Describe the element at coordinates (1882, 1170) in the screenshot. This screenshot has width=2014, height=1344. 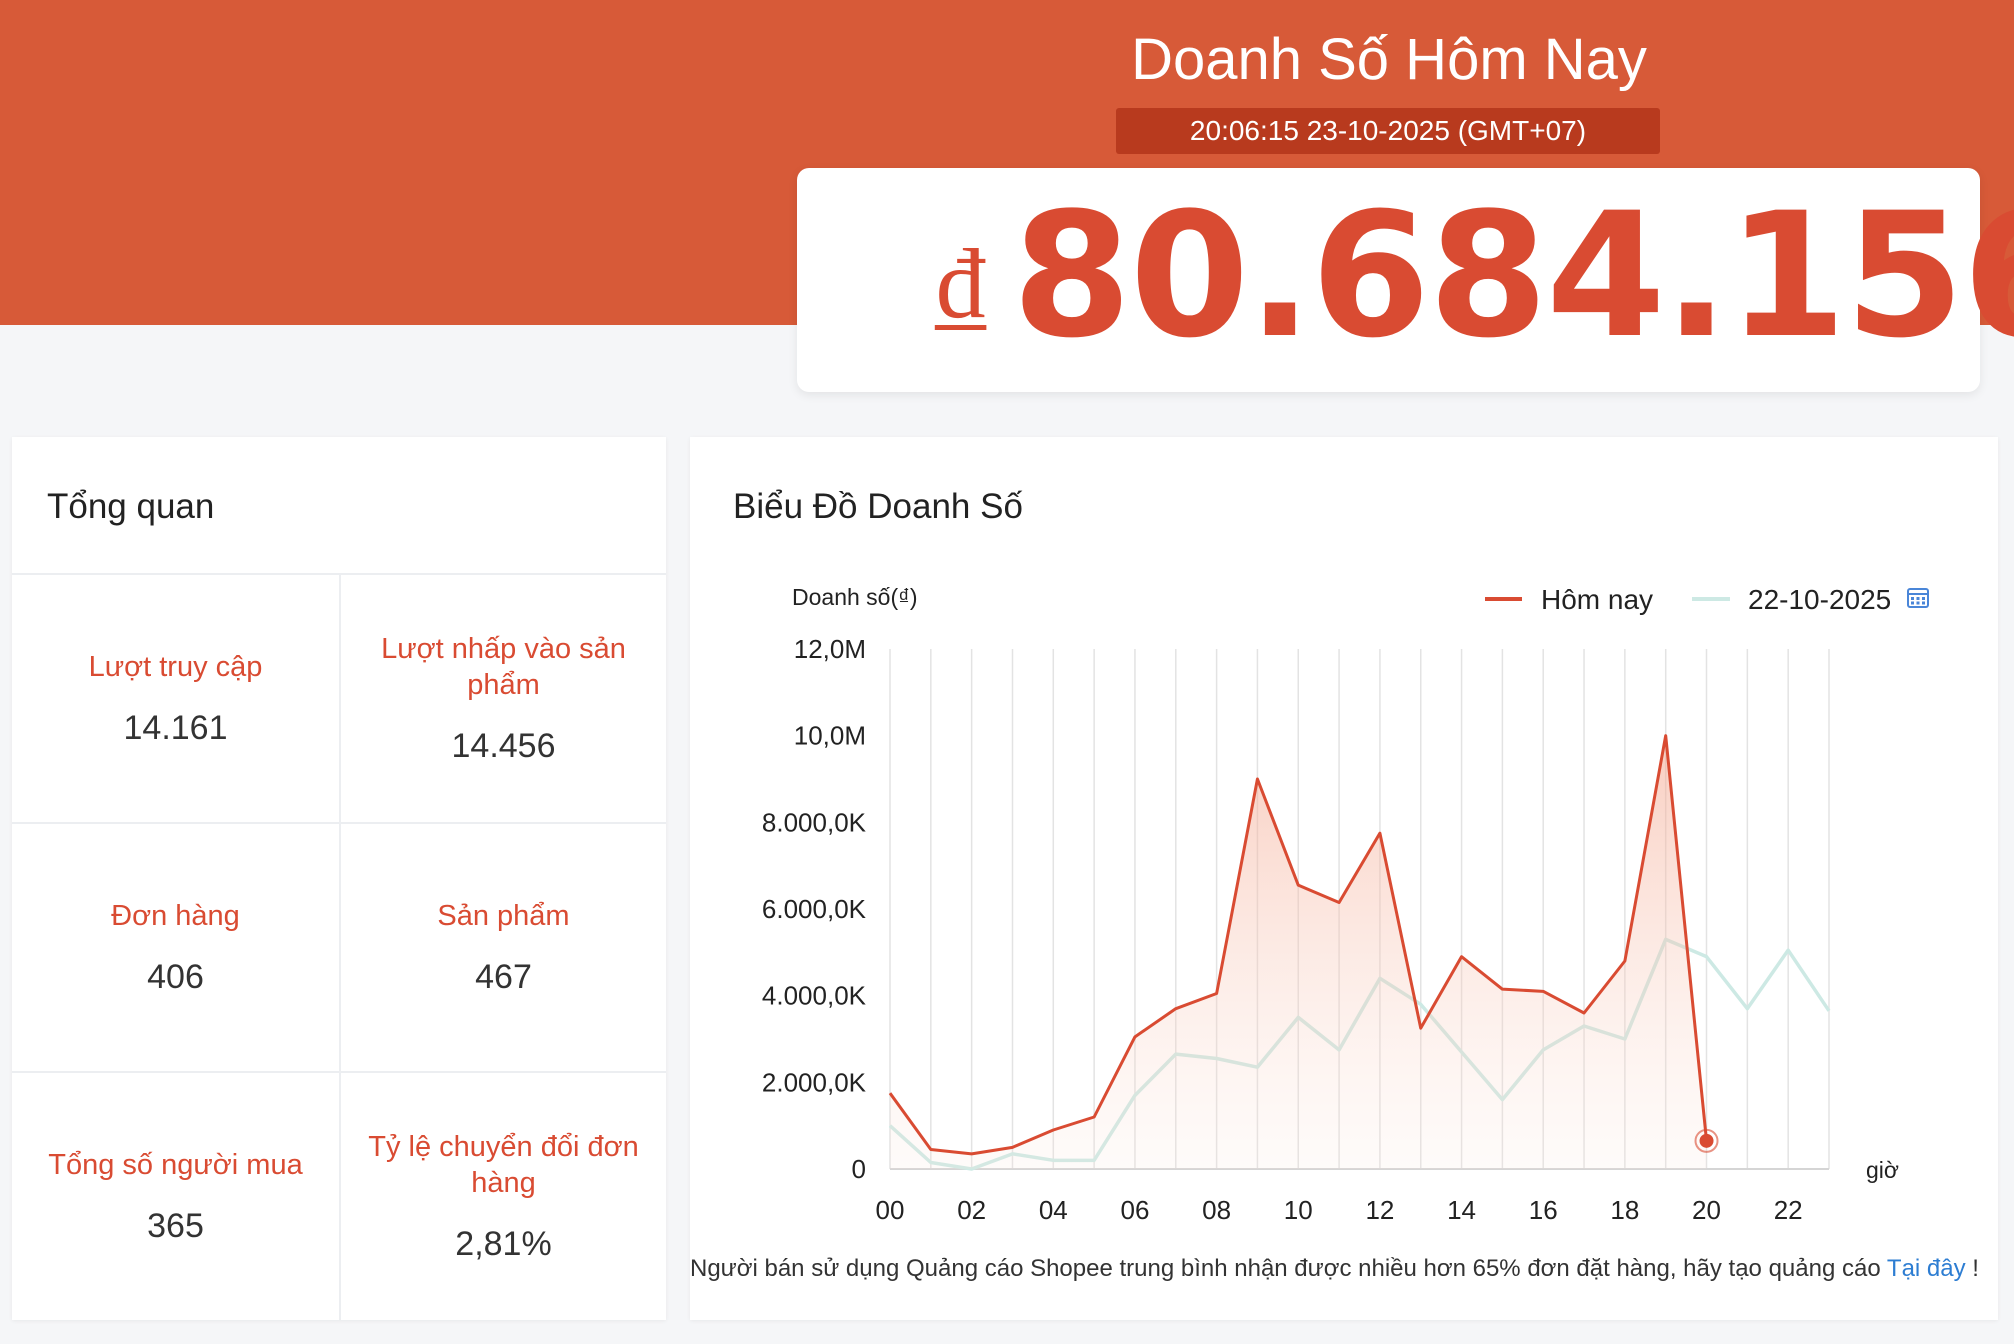
I see `x-axis-label: giờ` at that location.